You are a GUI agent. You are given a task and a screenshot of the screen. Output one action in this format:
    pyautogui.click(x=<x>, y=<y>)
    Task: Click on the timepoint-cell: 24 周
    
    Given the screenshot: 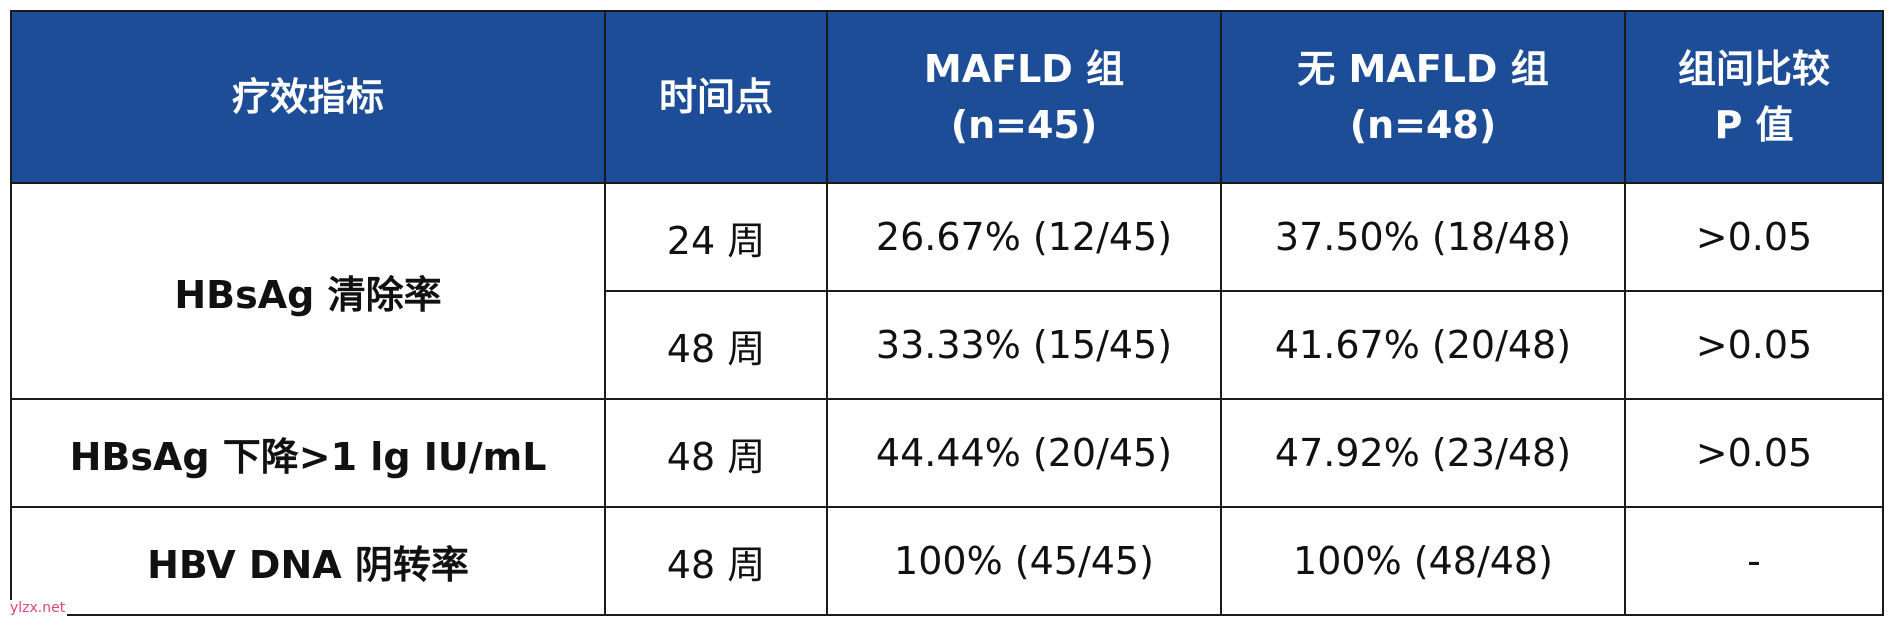 What is the action you would take?
    pyautogui.click(x=716, y=237)
    